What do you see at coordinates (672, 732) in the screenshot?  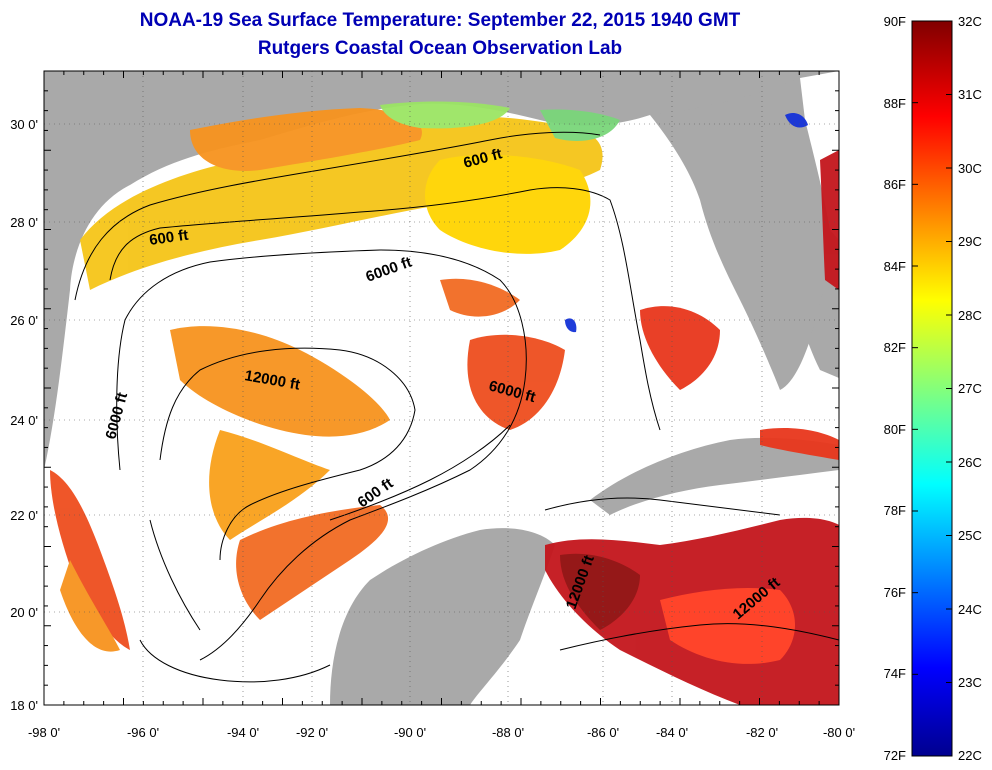 I see `lon-label: -84 0'` at bounding box center [672, 732].